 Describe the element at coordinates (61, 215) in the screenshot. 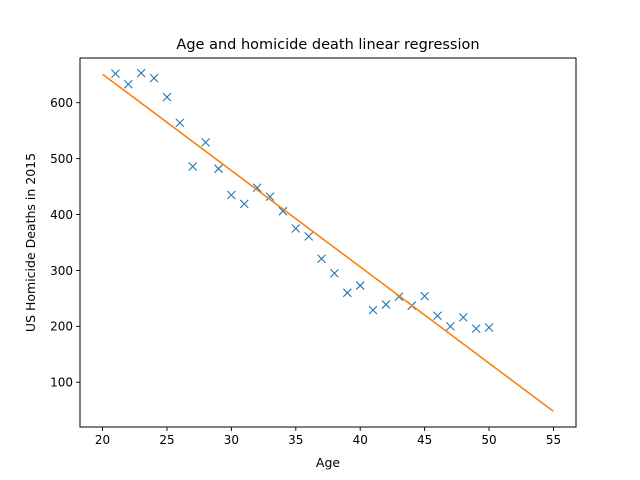

I see `y-tick-label: 400` at that location.